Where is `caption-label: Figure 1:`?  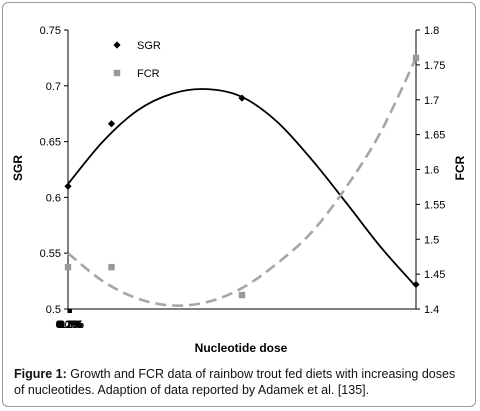 caption-label: Figure 1: is located at coordinates (40, 374).